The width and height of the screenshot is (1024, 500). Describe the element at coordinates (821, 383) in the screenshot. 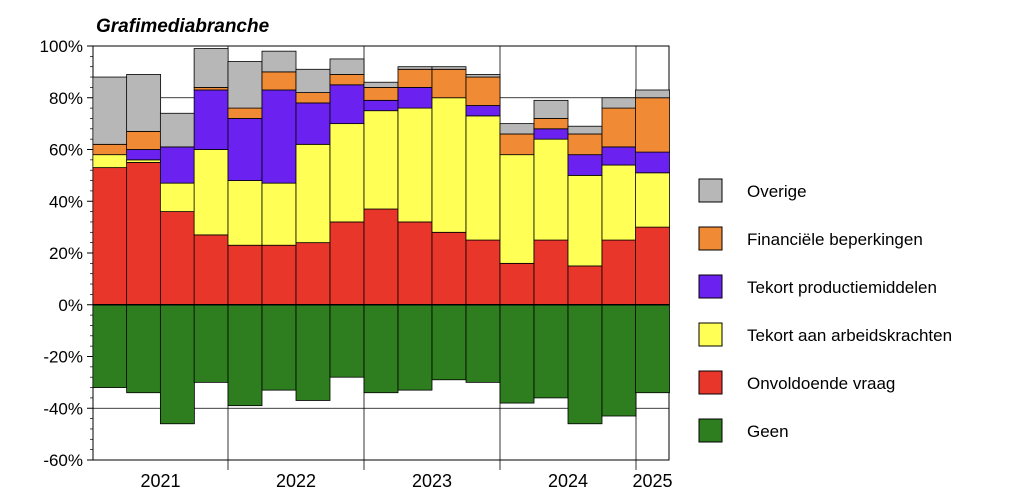

I see `legend-label: Onvoldoende vraag` at that location.